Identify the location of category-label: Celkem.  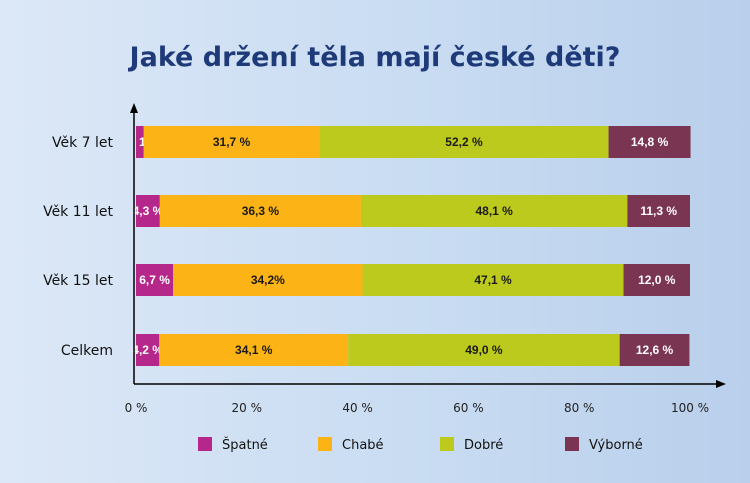
(87, 351).